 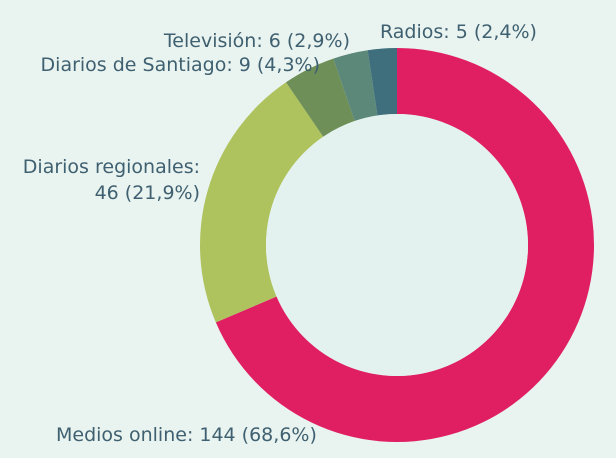 What do you see at coordinates (382, 82) in the screenshot?
I see `slice-radios` at bounding box center [382, 82].